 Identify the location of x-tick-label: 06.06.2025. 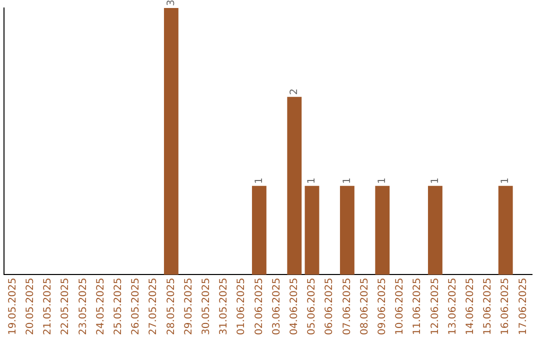
(330, 307).